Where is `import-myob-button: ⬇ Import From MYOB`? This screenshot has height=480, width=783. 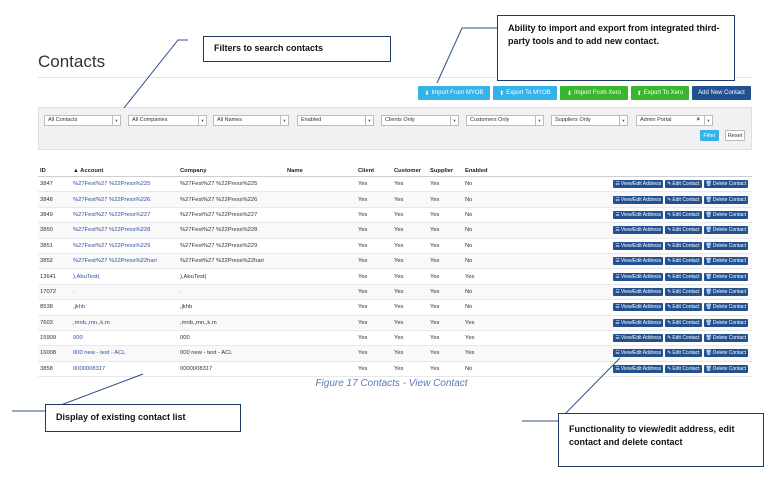 import-myob-button: ⬇ Import From MYOB is located at coordinates (454, 93).